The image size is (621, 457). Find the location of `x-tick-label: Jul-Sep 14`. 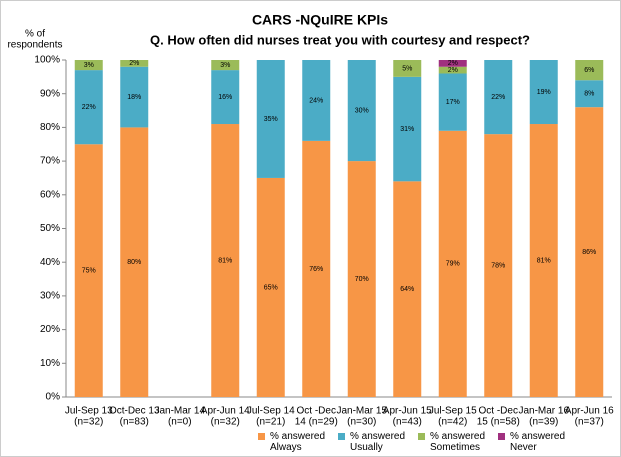

x-tick-label: Jul-Sep 14 is located at coordinates (271, 411).